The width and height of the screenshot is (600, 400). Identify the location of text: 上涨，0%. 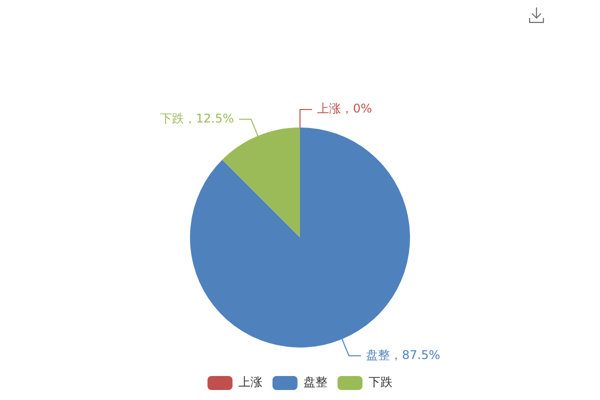
(344, 109).